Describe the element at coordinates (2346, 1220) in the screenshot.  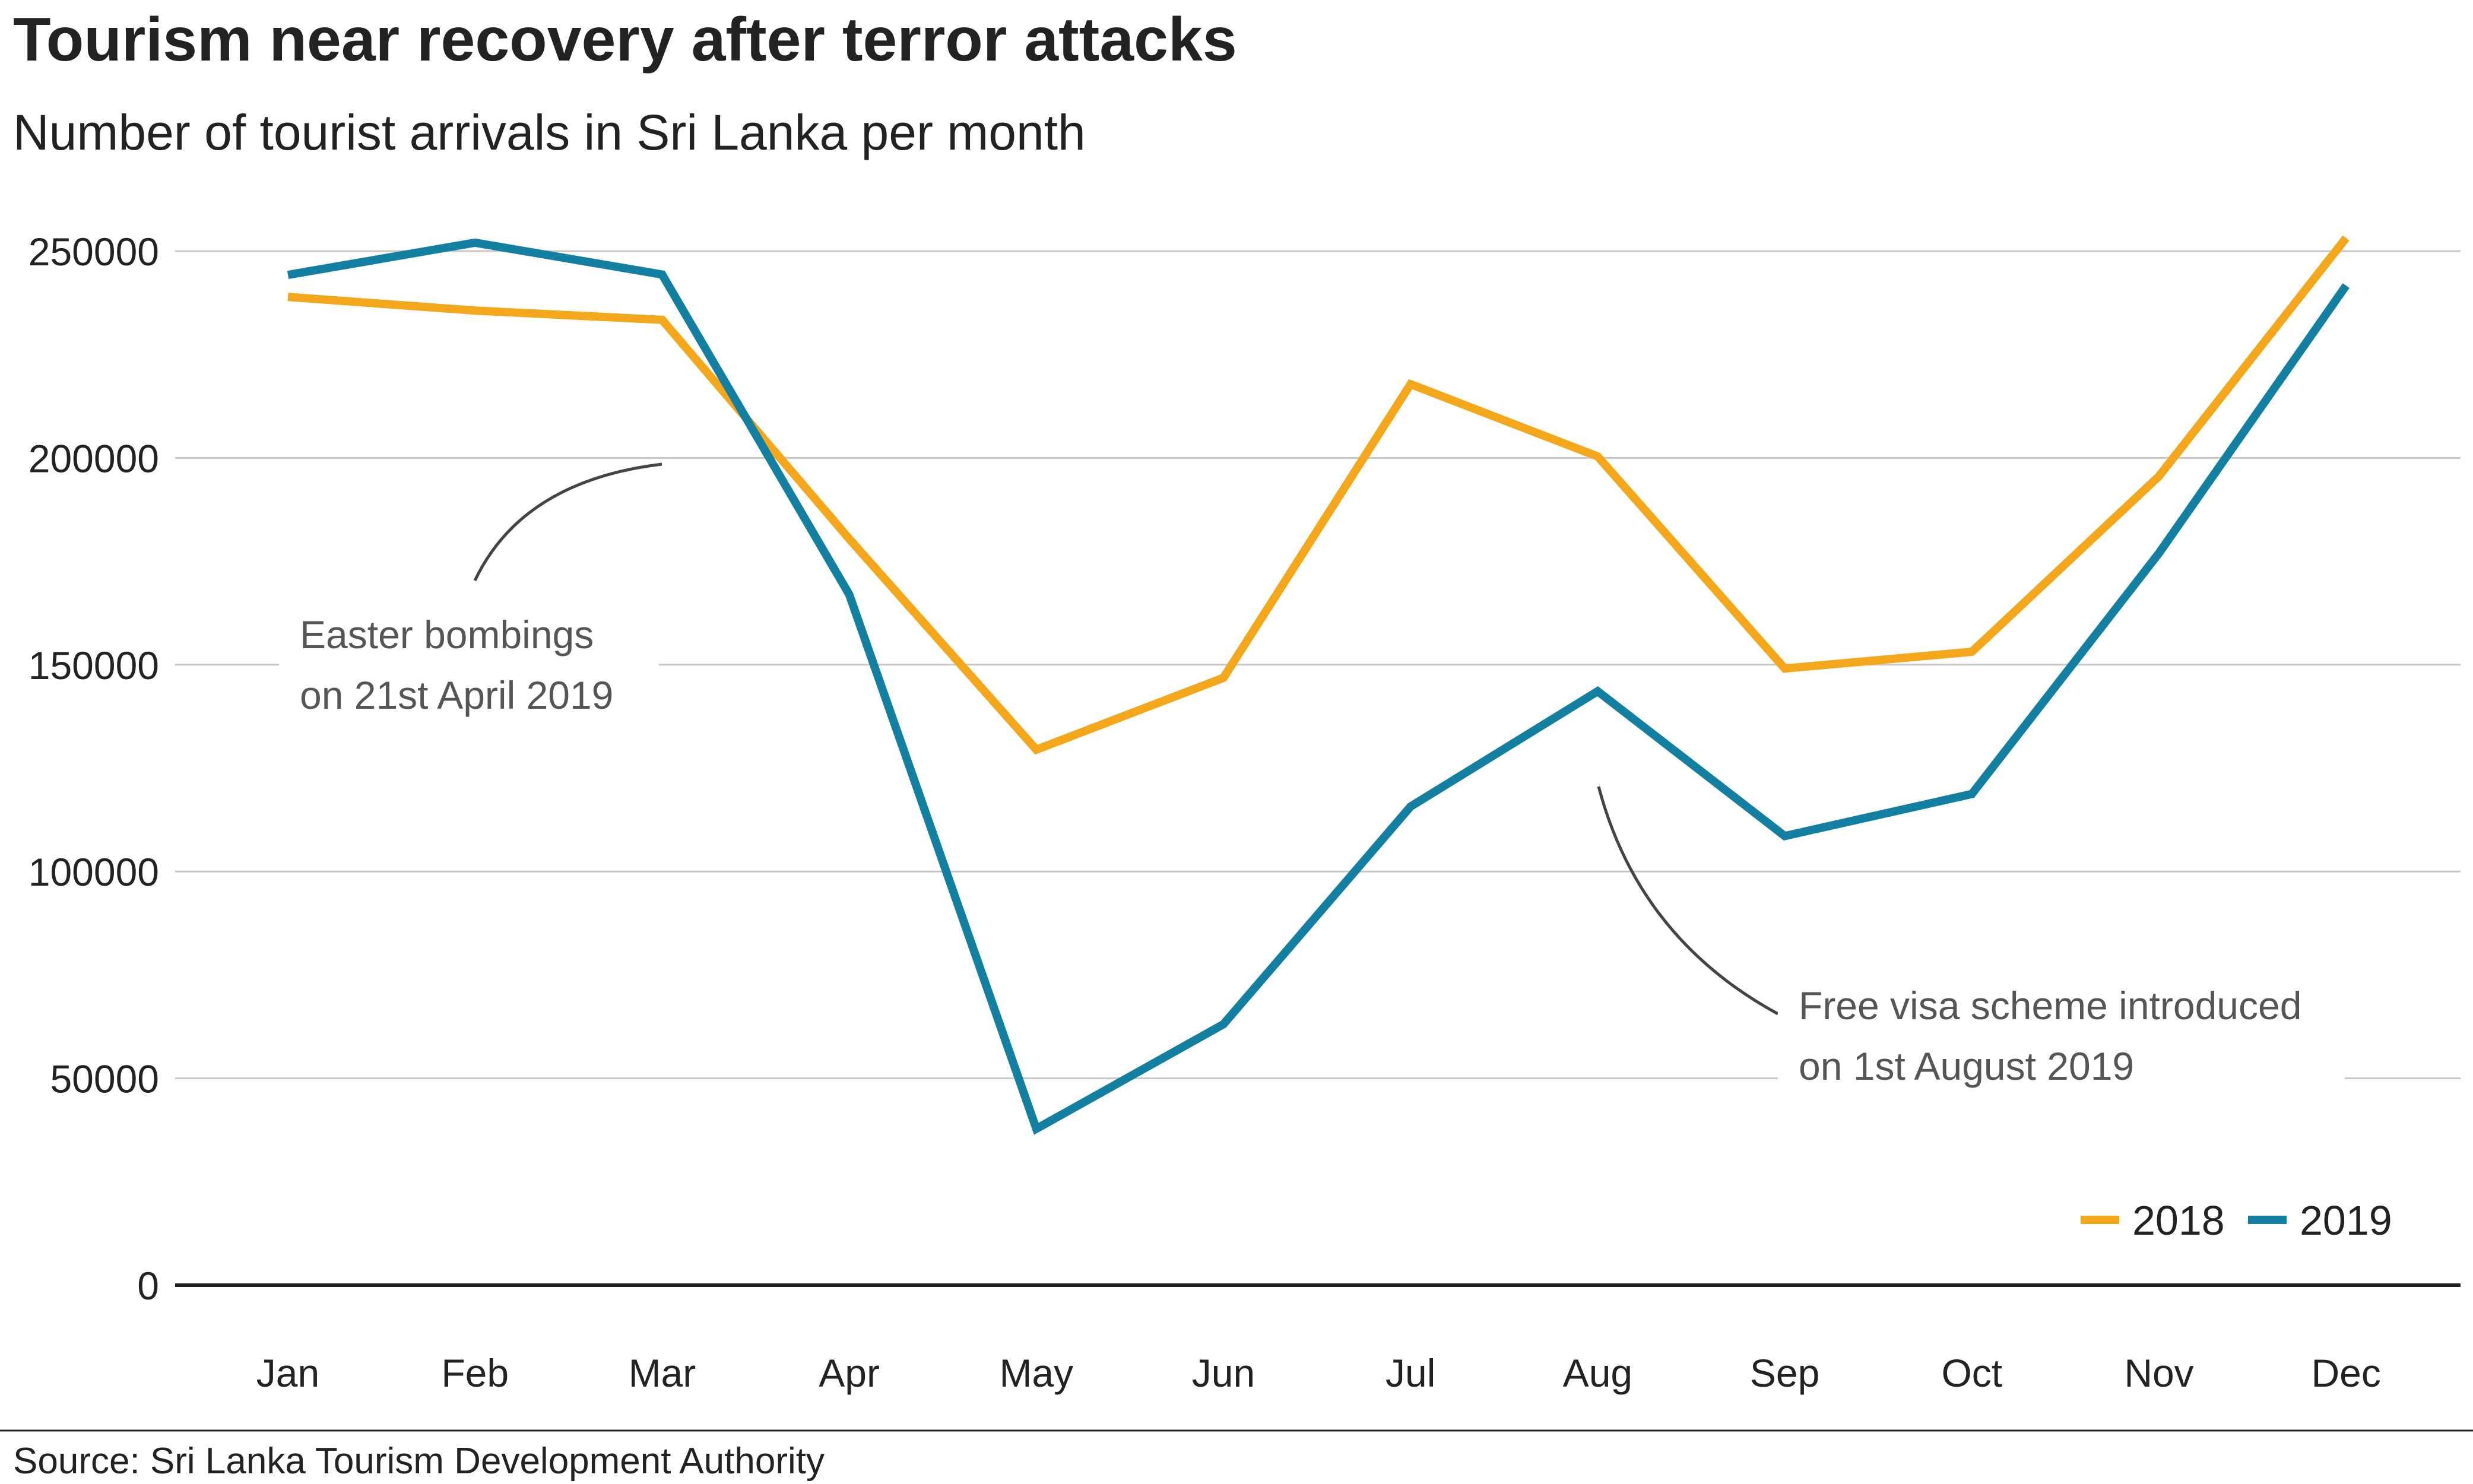
I see `legend-label-2019: 2019` at that location.